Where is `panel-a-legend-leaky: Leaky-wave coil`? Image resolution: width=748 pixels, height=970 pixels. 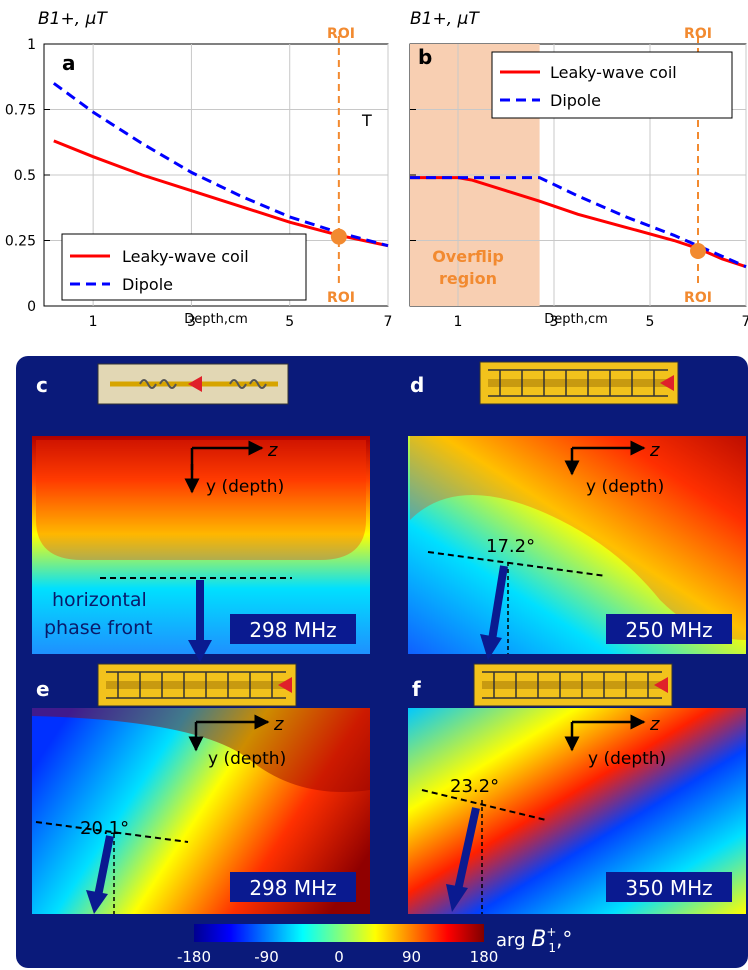
panel-a-legend-leaky: Leaky-wave coil is located at coordinates (185, 256).